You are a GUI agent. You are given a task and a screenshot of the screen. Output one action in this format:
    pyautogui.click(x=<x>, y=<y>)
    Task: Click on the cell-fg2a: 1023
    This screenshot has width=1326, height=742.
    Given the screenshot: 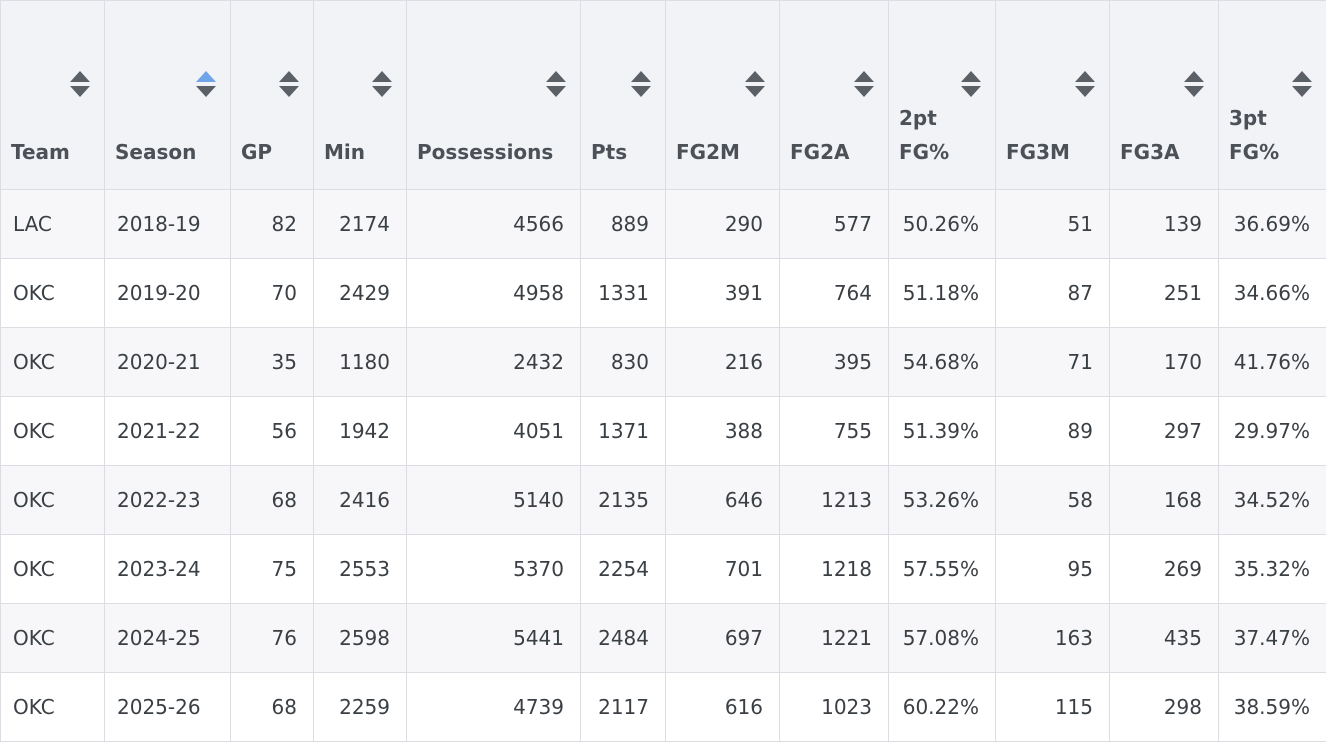 What is the action you would take?
    pyautogui.click(x=834, y=707)
    